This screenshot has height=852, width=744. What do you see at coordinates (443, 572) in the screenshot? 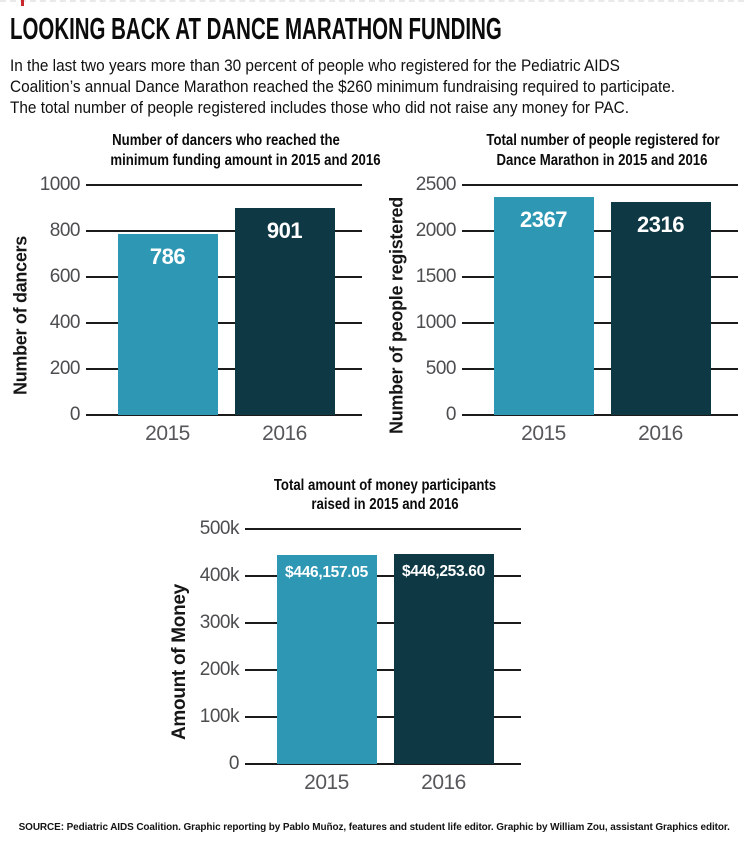
I see `bar-value-label: $446,253.60` at bounding box center [443, 572].